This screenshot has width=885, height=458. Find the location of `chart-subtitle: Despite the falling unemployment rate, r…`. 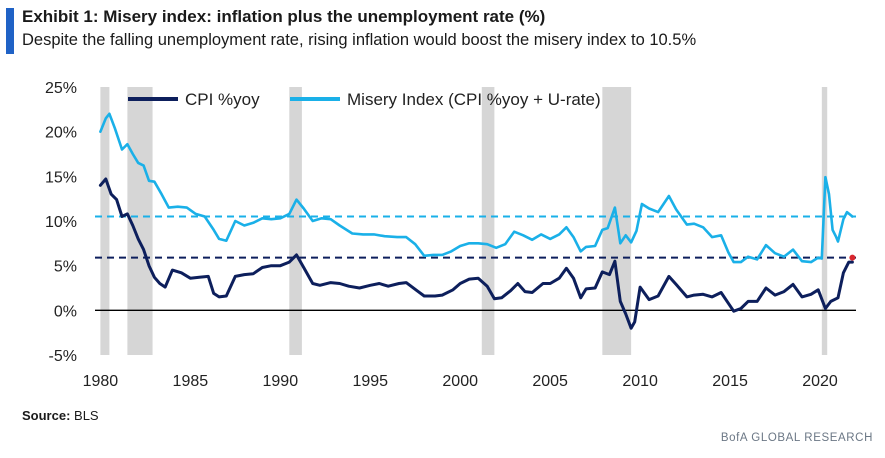

chart-subtitle: Despite the falling unemployment rate, r… is located at coordinates (359, 40).